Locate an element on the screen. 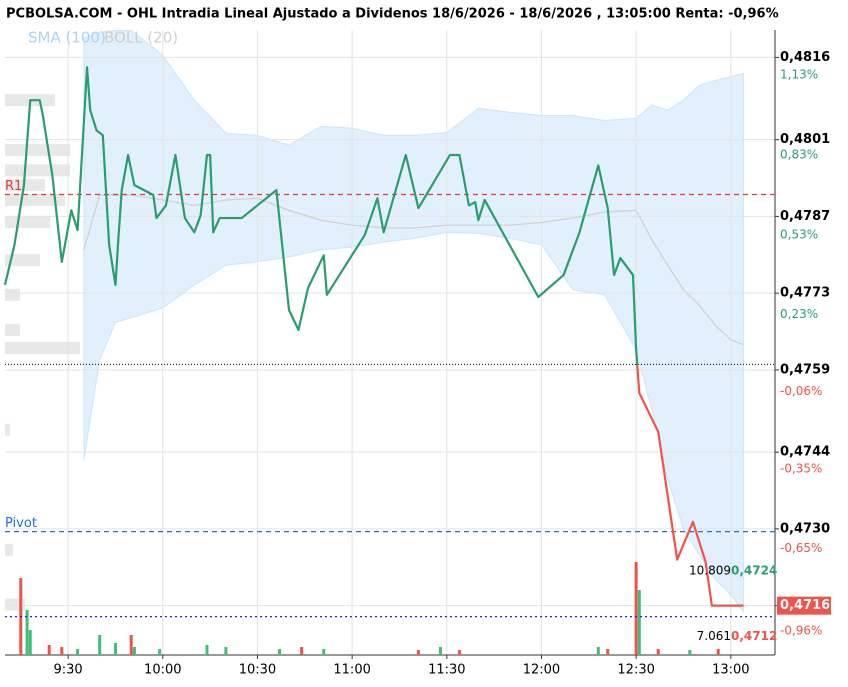 Image resolution: width=848 pixels, height=687 pixels. last-price-box is located at coordinates (804, 605).